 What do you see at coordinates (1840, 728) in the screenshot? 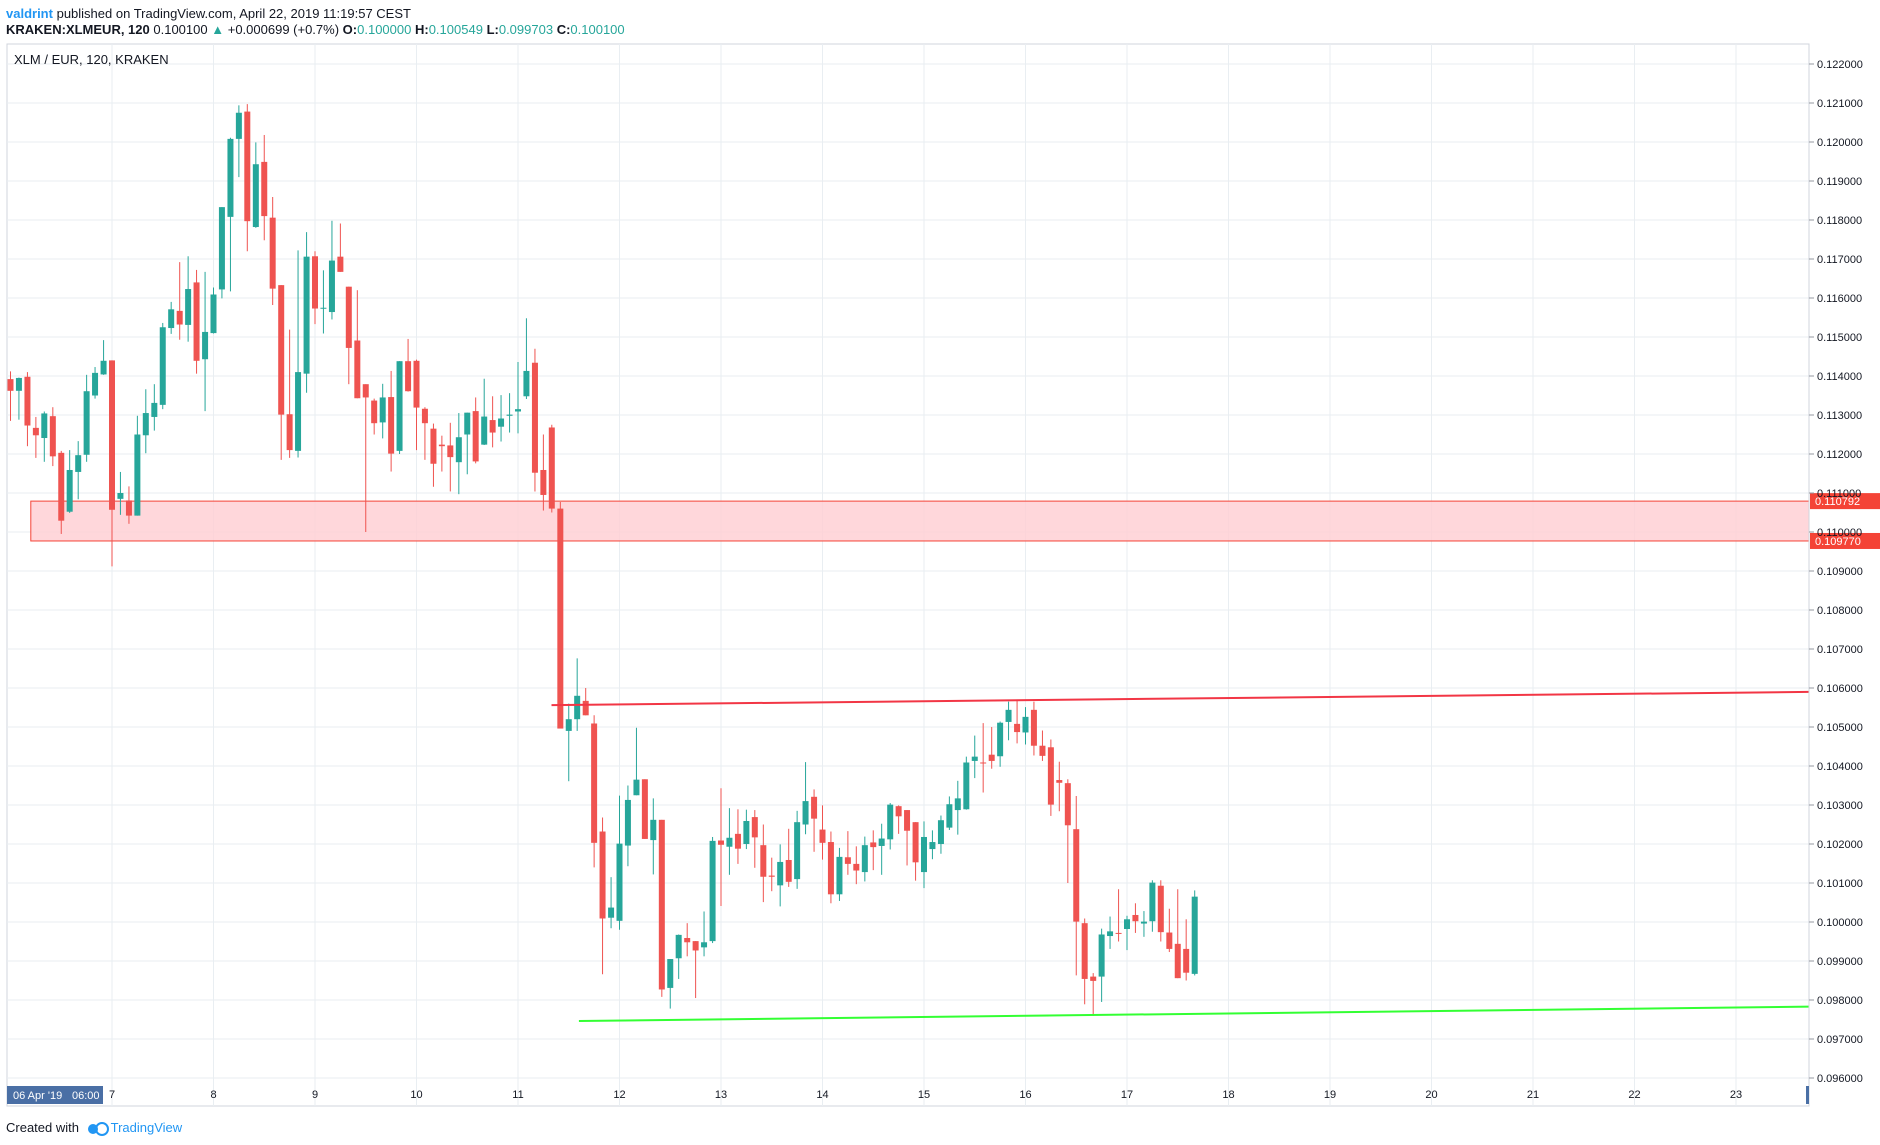
I see `y-tick-label: 0.105000` at bounding box center [1840, 728].